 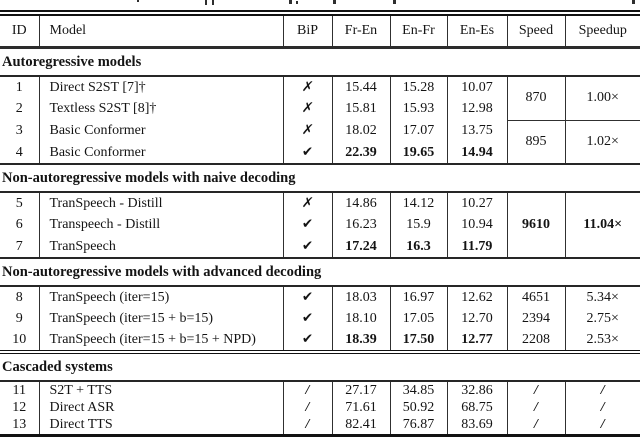 I want to click on table-row: 11 S2T + TTS / 27.17 34.85 32.86 / /, so click(x=320, y=390).